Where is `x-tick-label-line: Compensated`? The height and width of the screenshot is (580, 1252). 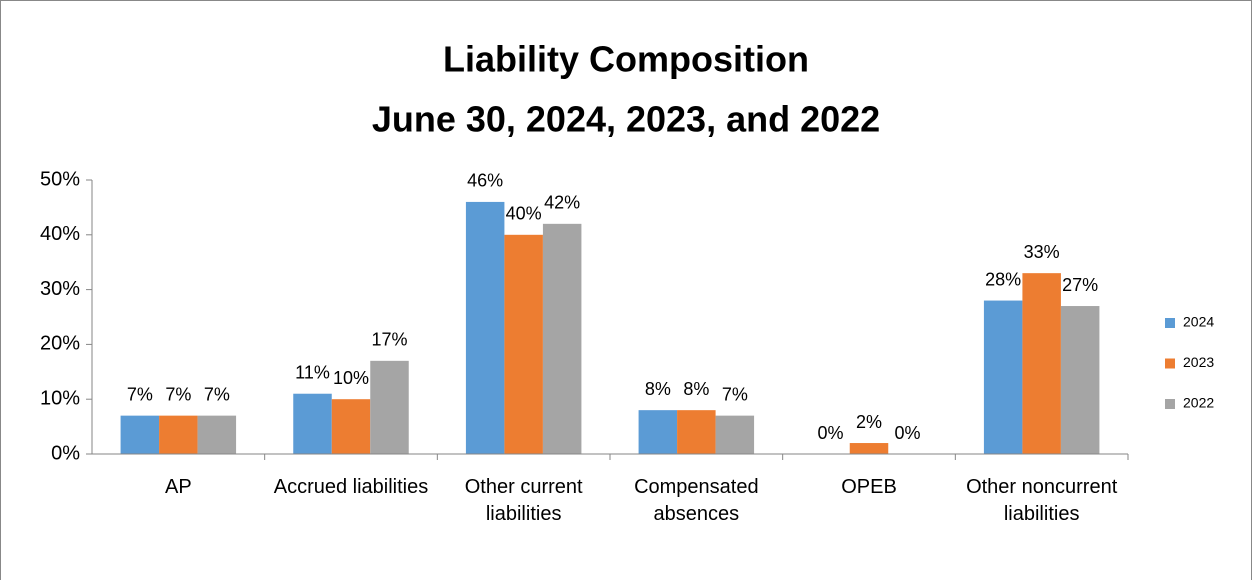
x-tick-label-line: Compensated is located at coordinates (696, 487).